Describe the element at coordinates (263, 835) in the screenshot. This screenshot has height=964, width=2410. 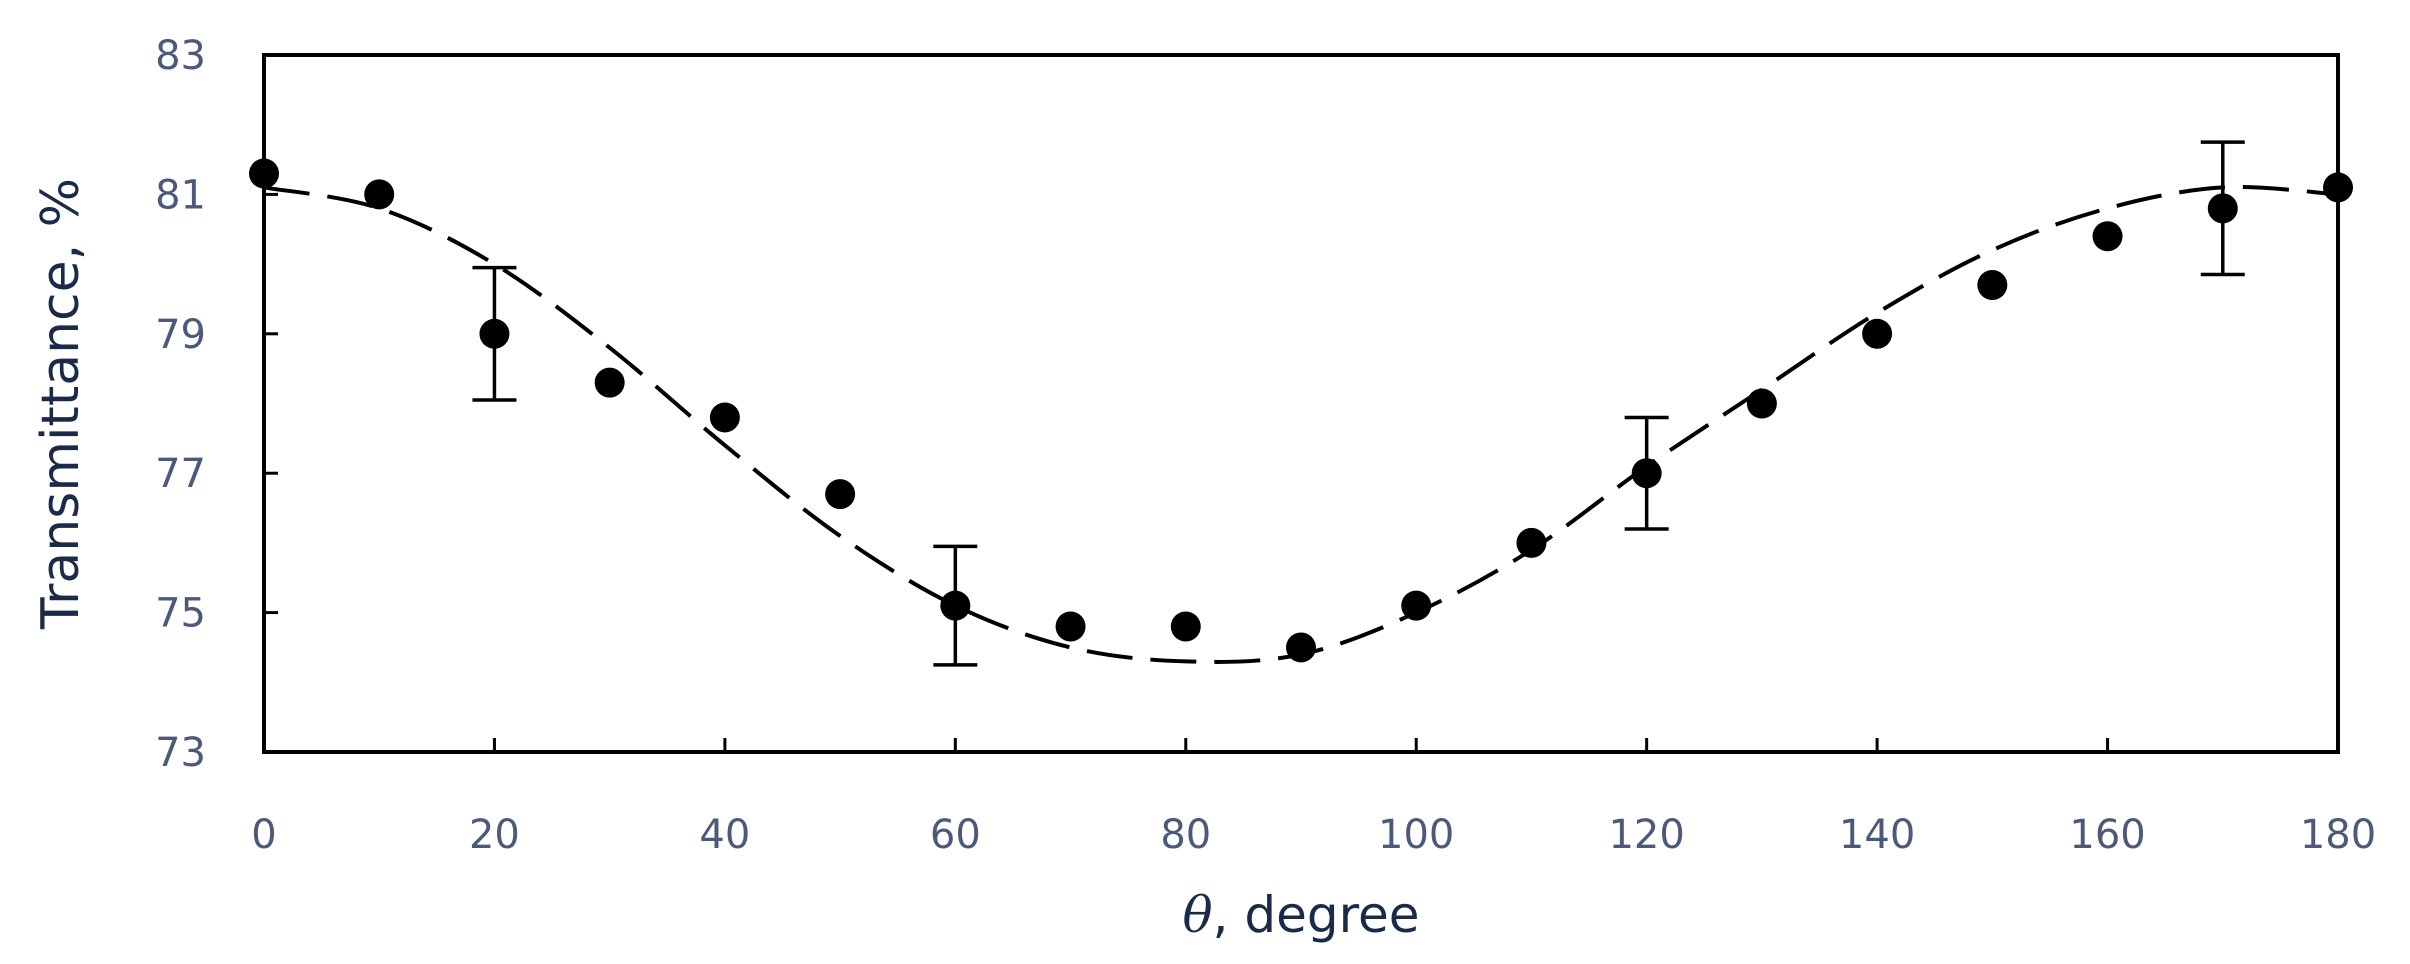
I see `x-tick-label: 0` at that location.